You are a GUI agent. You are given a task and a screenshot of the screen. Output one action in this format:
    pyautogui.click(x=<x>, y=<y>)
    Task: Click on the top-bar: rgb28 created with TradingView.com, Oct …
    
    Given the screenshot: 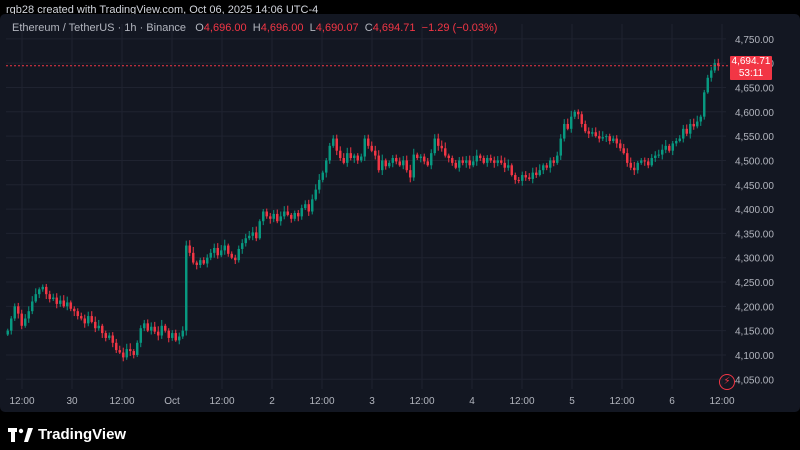 What is the action you would take?
    pyautogui.click(x=400, y=10)
    